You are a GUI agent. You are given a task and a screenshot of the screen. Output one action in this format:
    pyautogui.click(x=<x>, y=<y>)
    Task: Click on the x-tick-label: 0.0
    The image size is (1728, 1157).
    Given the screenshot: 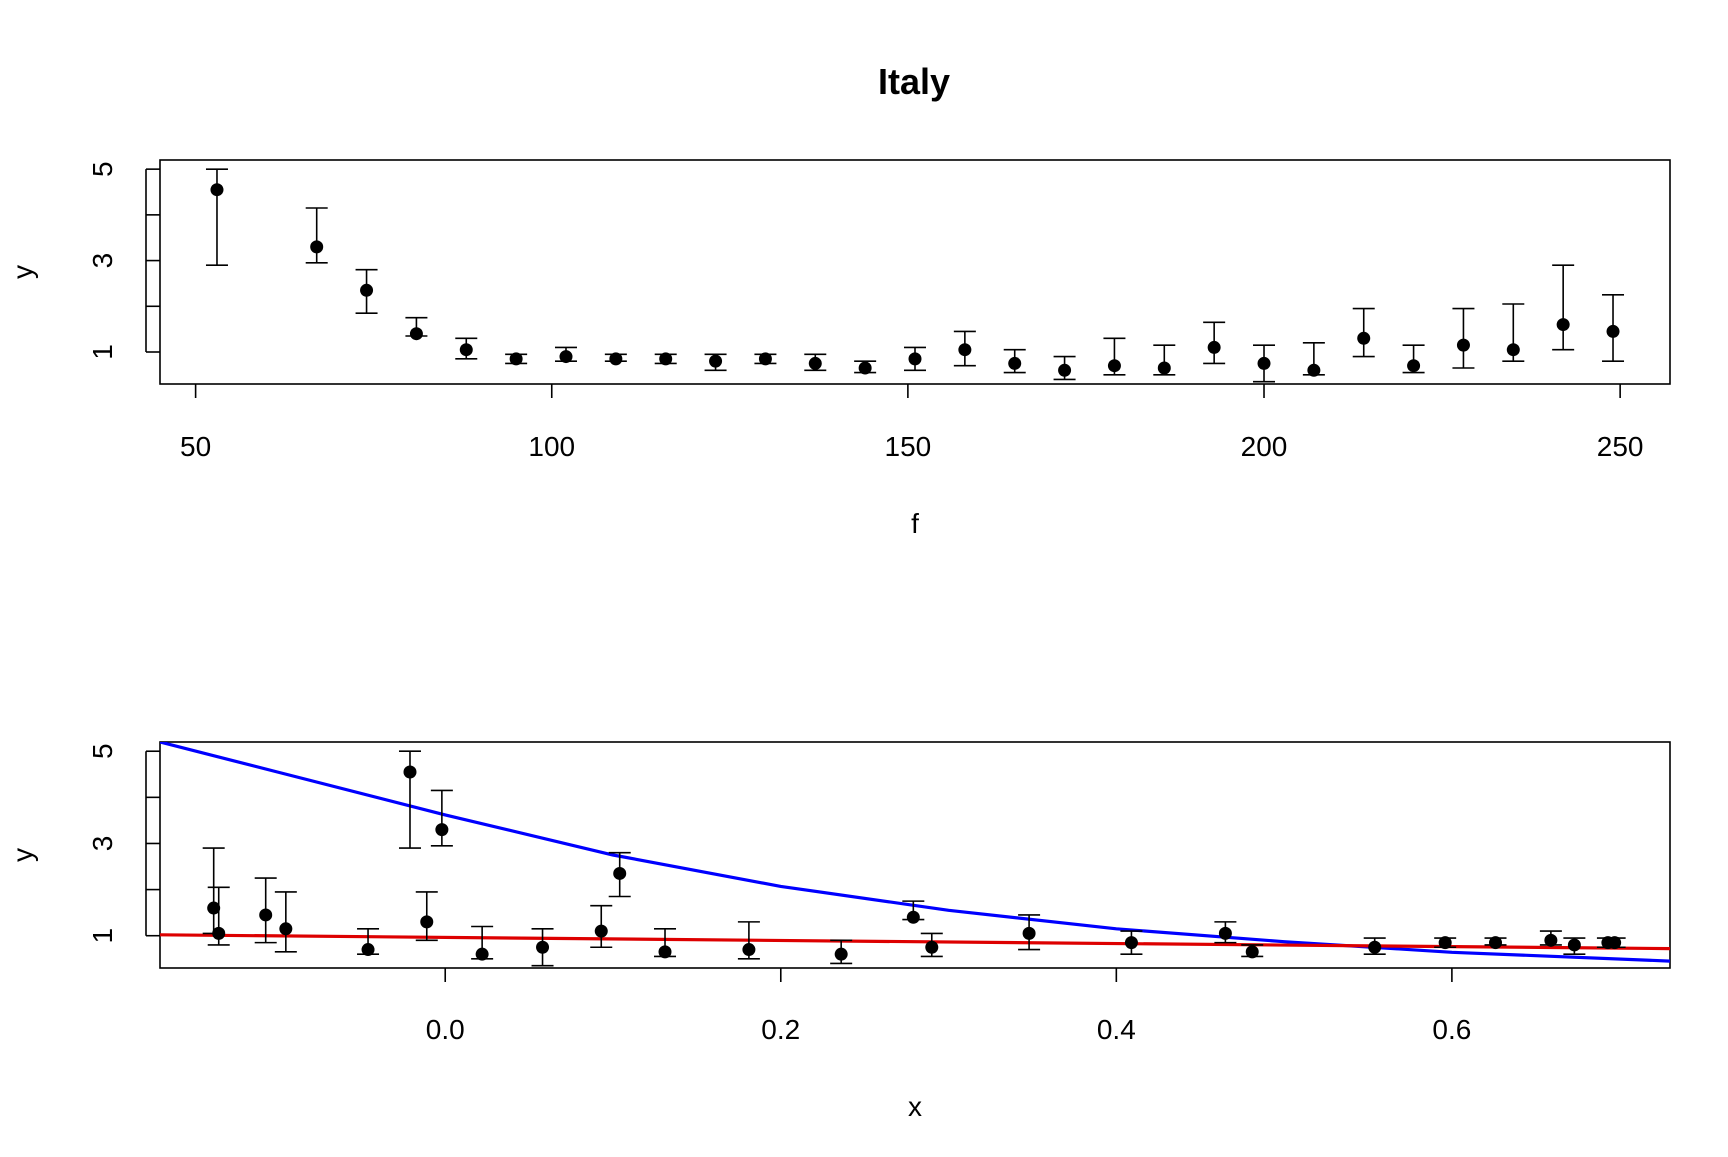 What is the action you would take?
    pyautogui.click(x=445, y=1029)
    